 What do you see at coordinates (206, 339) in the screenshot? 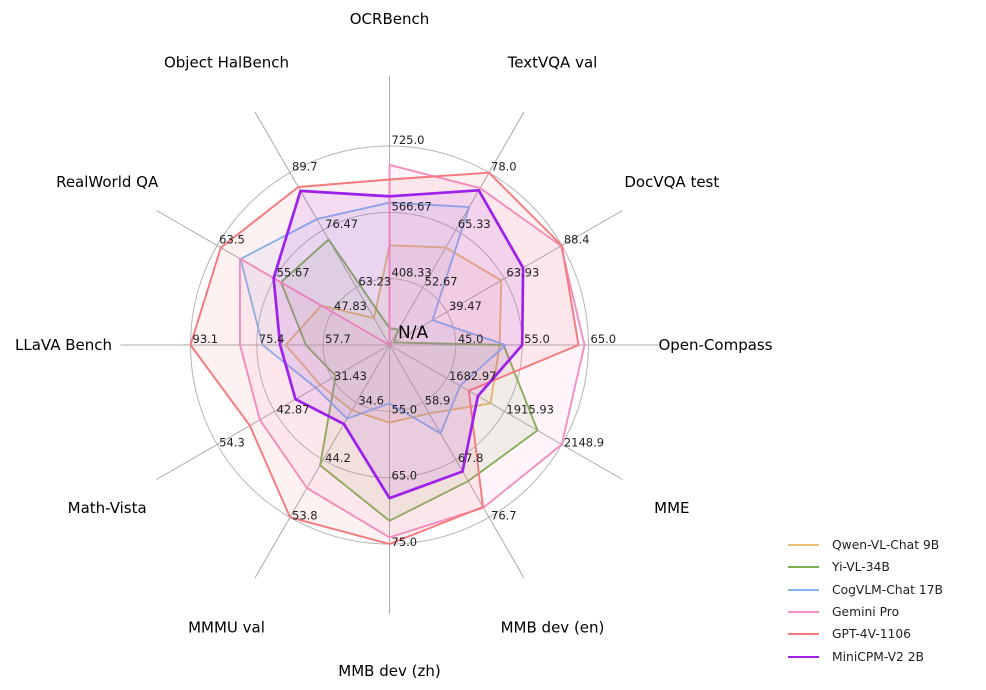
I see `tick-label-llava-bench-2: 93.1` at bounding box center [206, 339].